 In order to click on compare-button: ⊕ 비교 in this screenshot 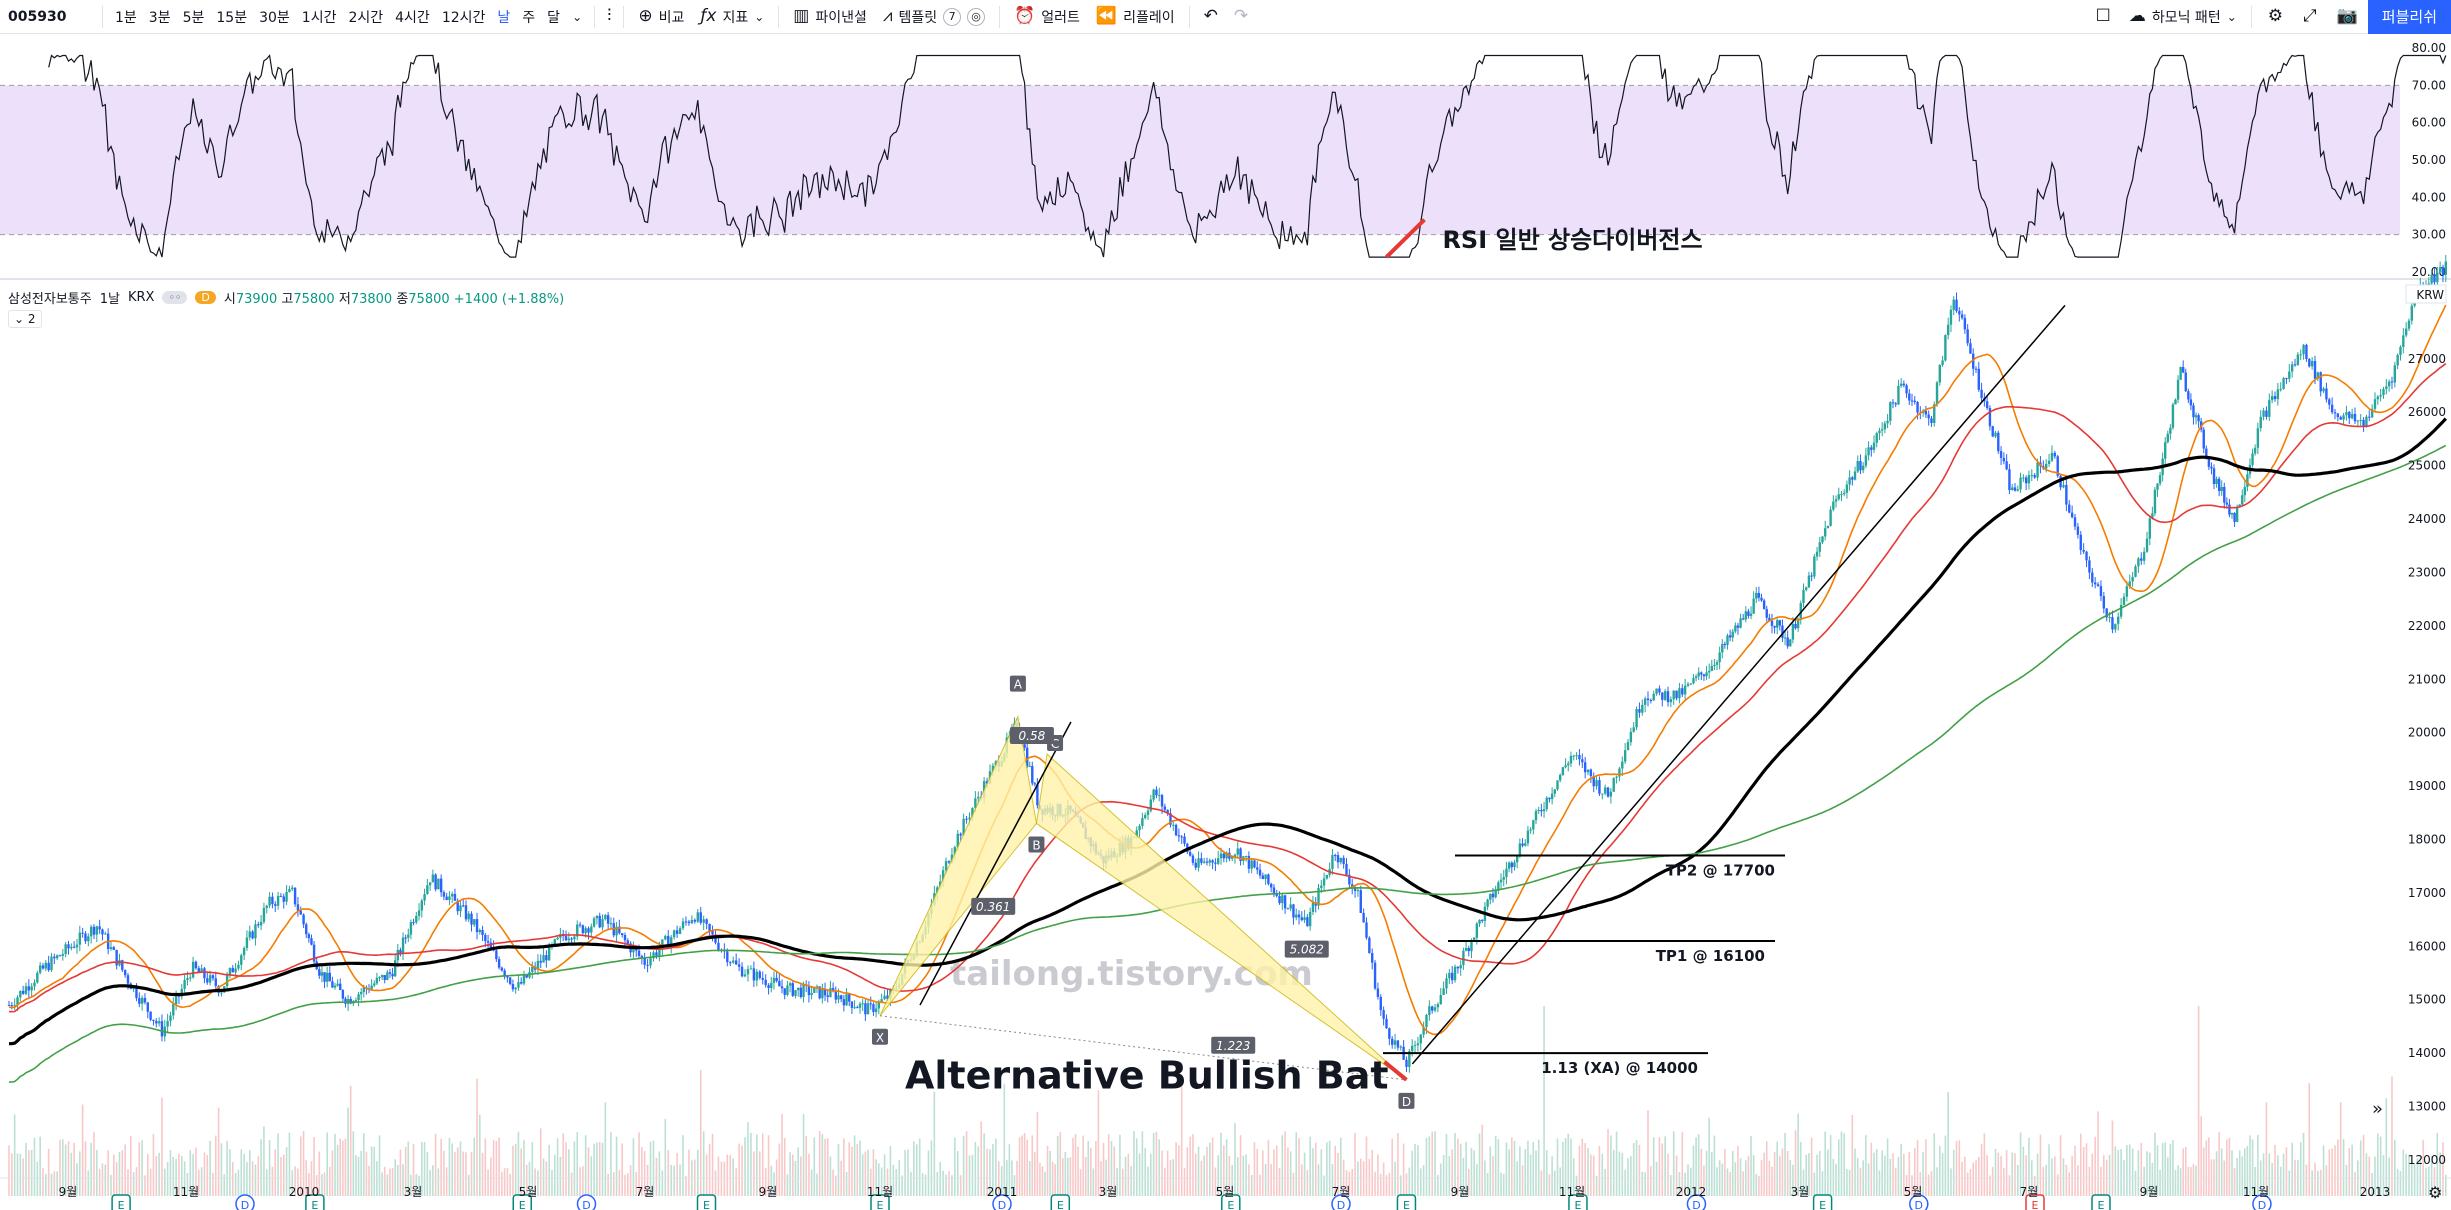, I will do `click(661, 17)`.